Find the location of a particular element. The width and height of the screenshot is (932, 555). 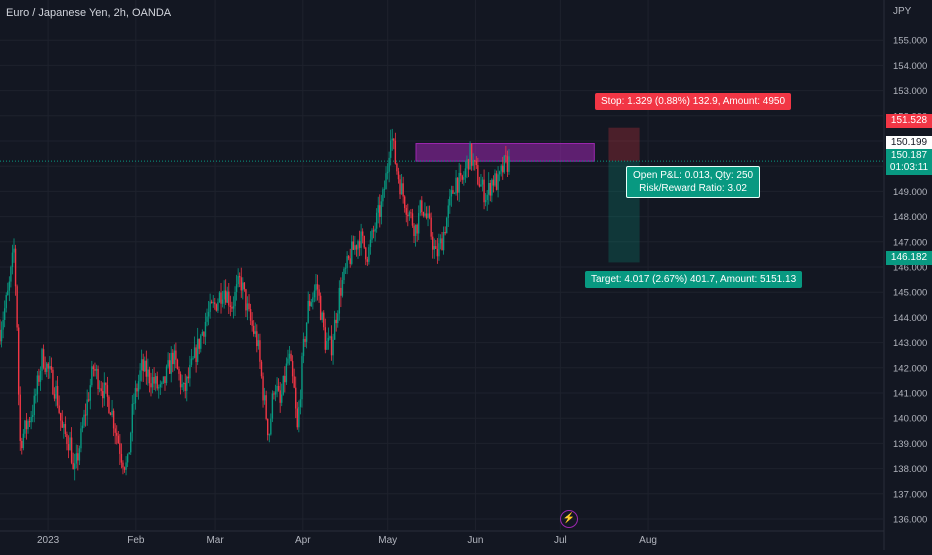

price-tick-label: 154.000 is located at coordinates (910, 66).